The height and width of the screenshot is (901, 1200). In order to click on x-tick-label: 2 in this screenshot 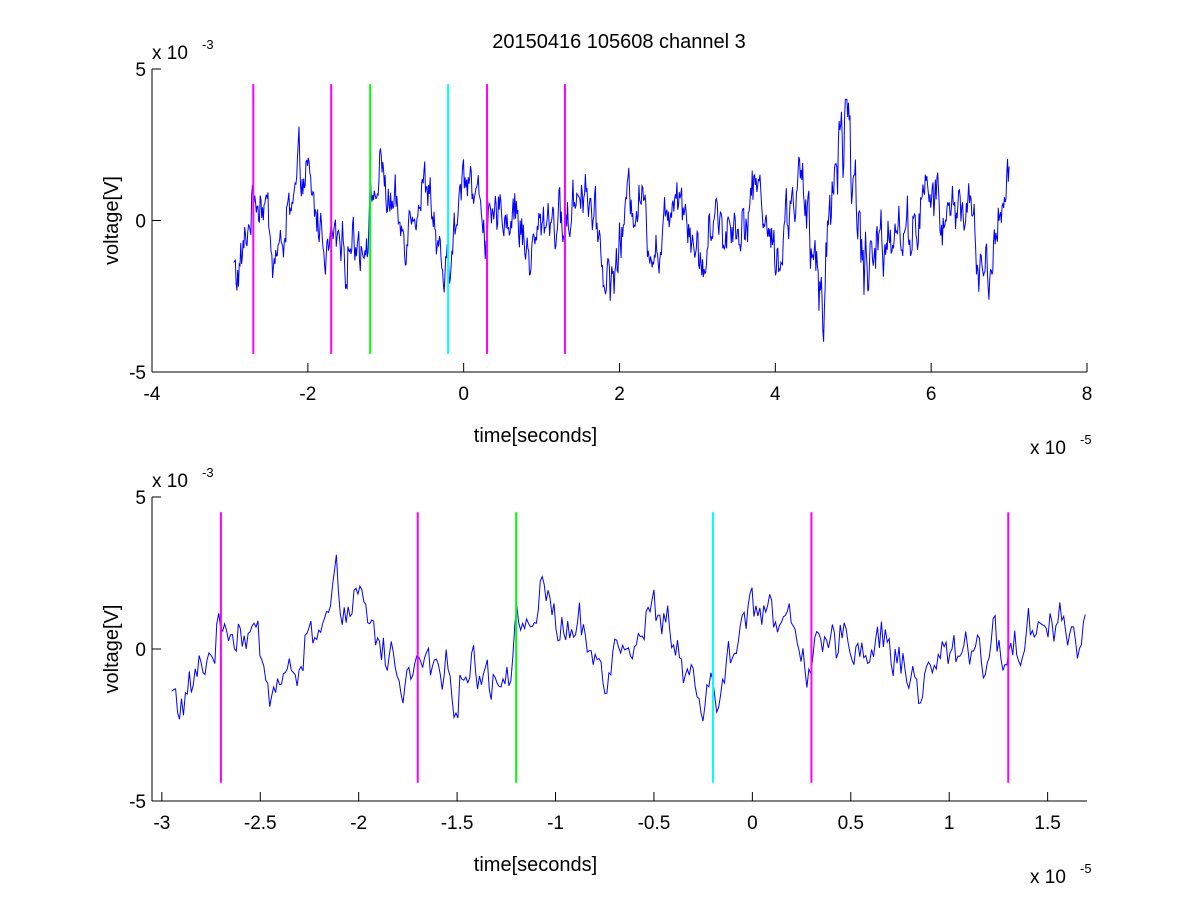, I will do `click(619, 394)`.